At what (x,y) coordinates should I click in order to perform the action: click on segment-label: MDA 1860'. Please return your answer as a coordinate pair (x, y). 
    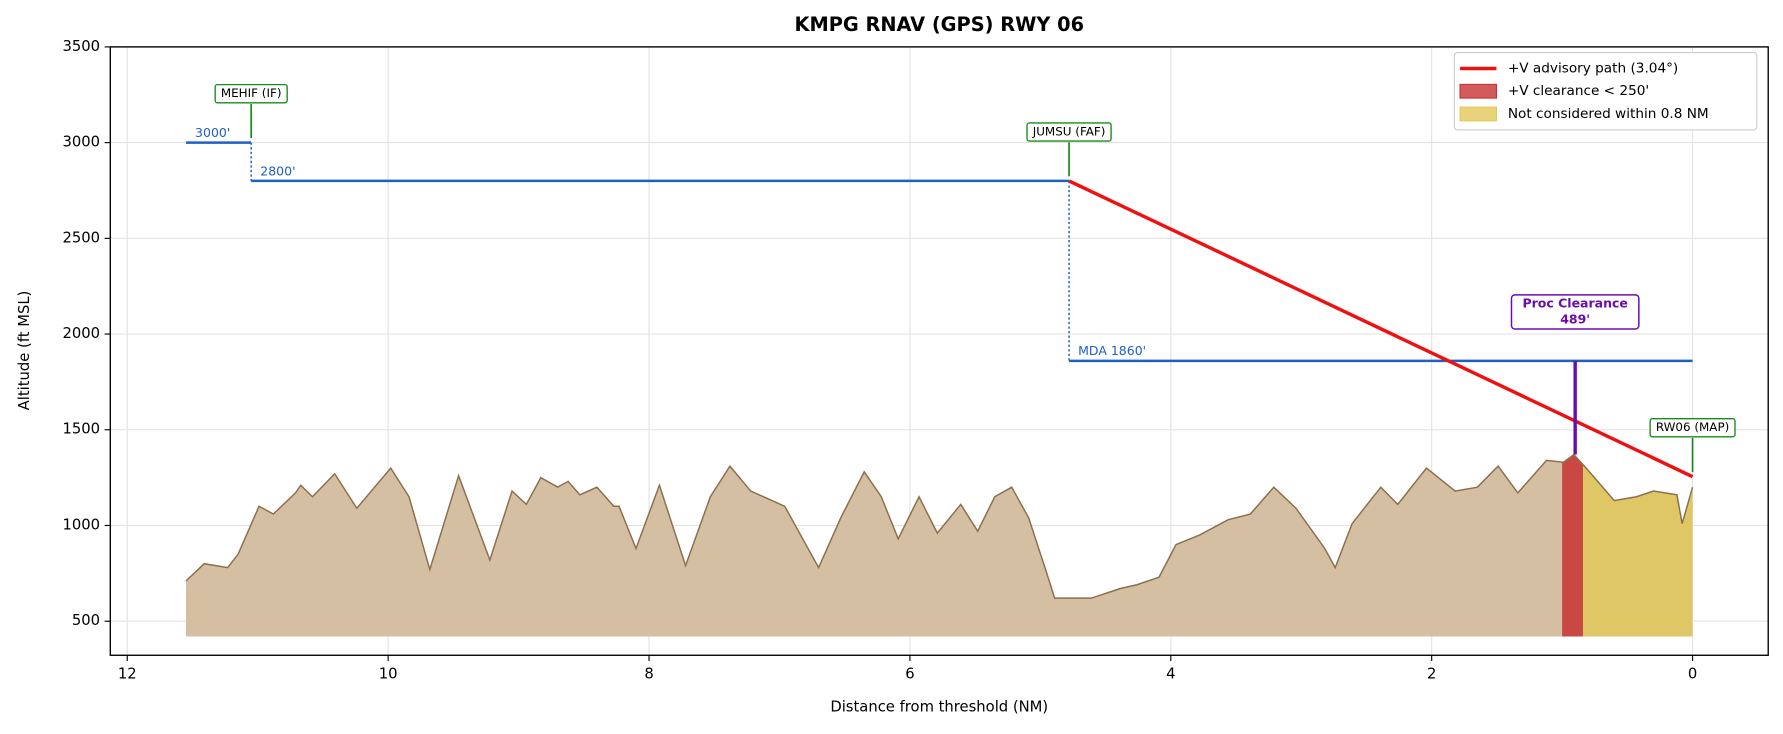
    Looking at the image, I should click on (1112, 350).